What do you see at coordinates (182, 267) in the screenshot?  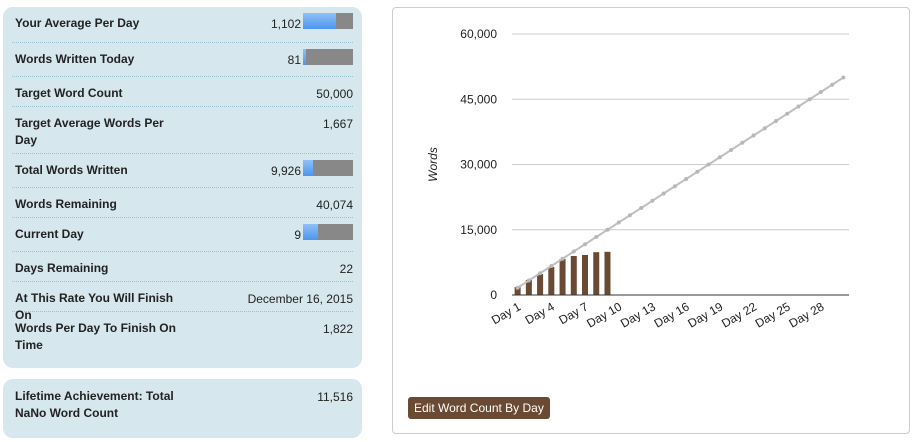 I see `stat-row: Days Remaining 22` at bounding box center [182, 267].